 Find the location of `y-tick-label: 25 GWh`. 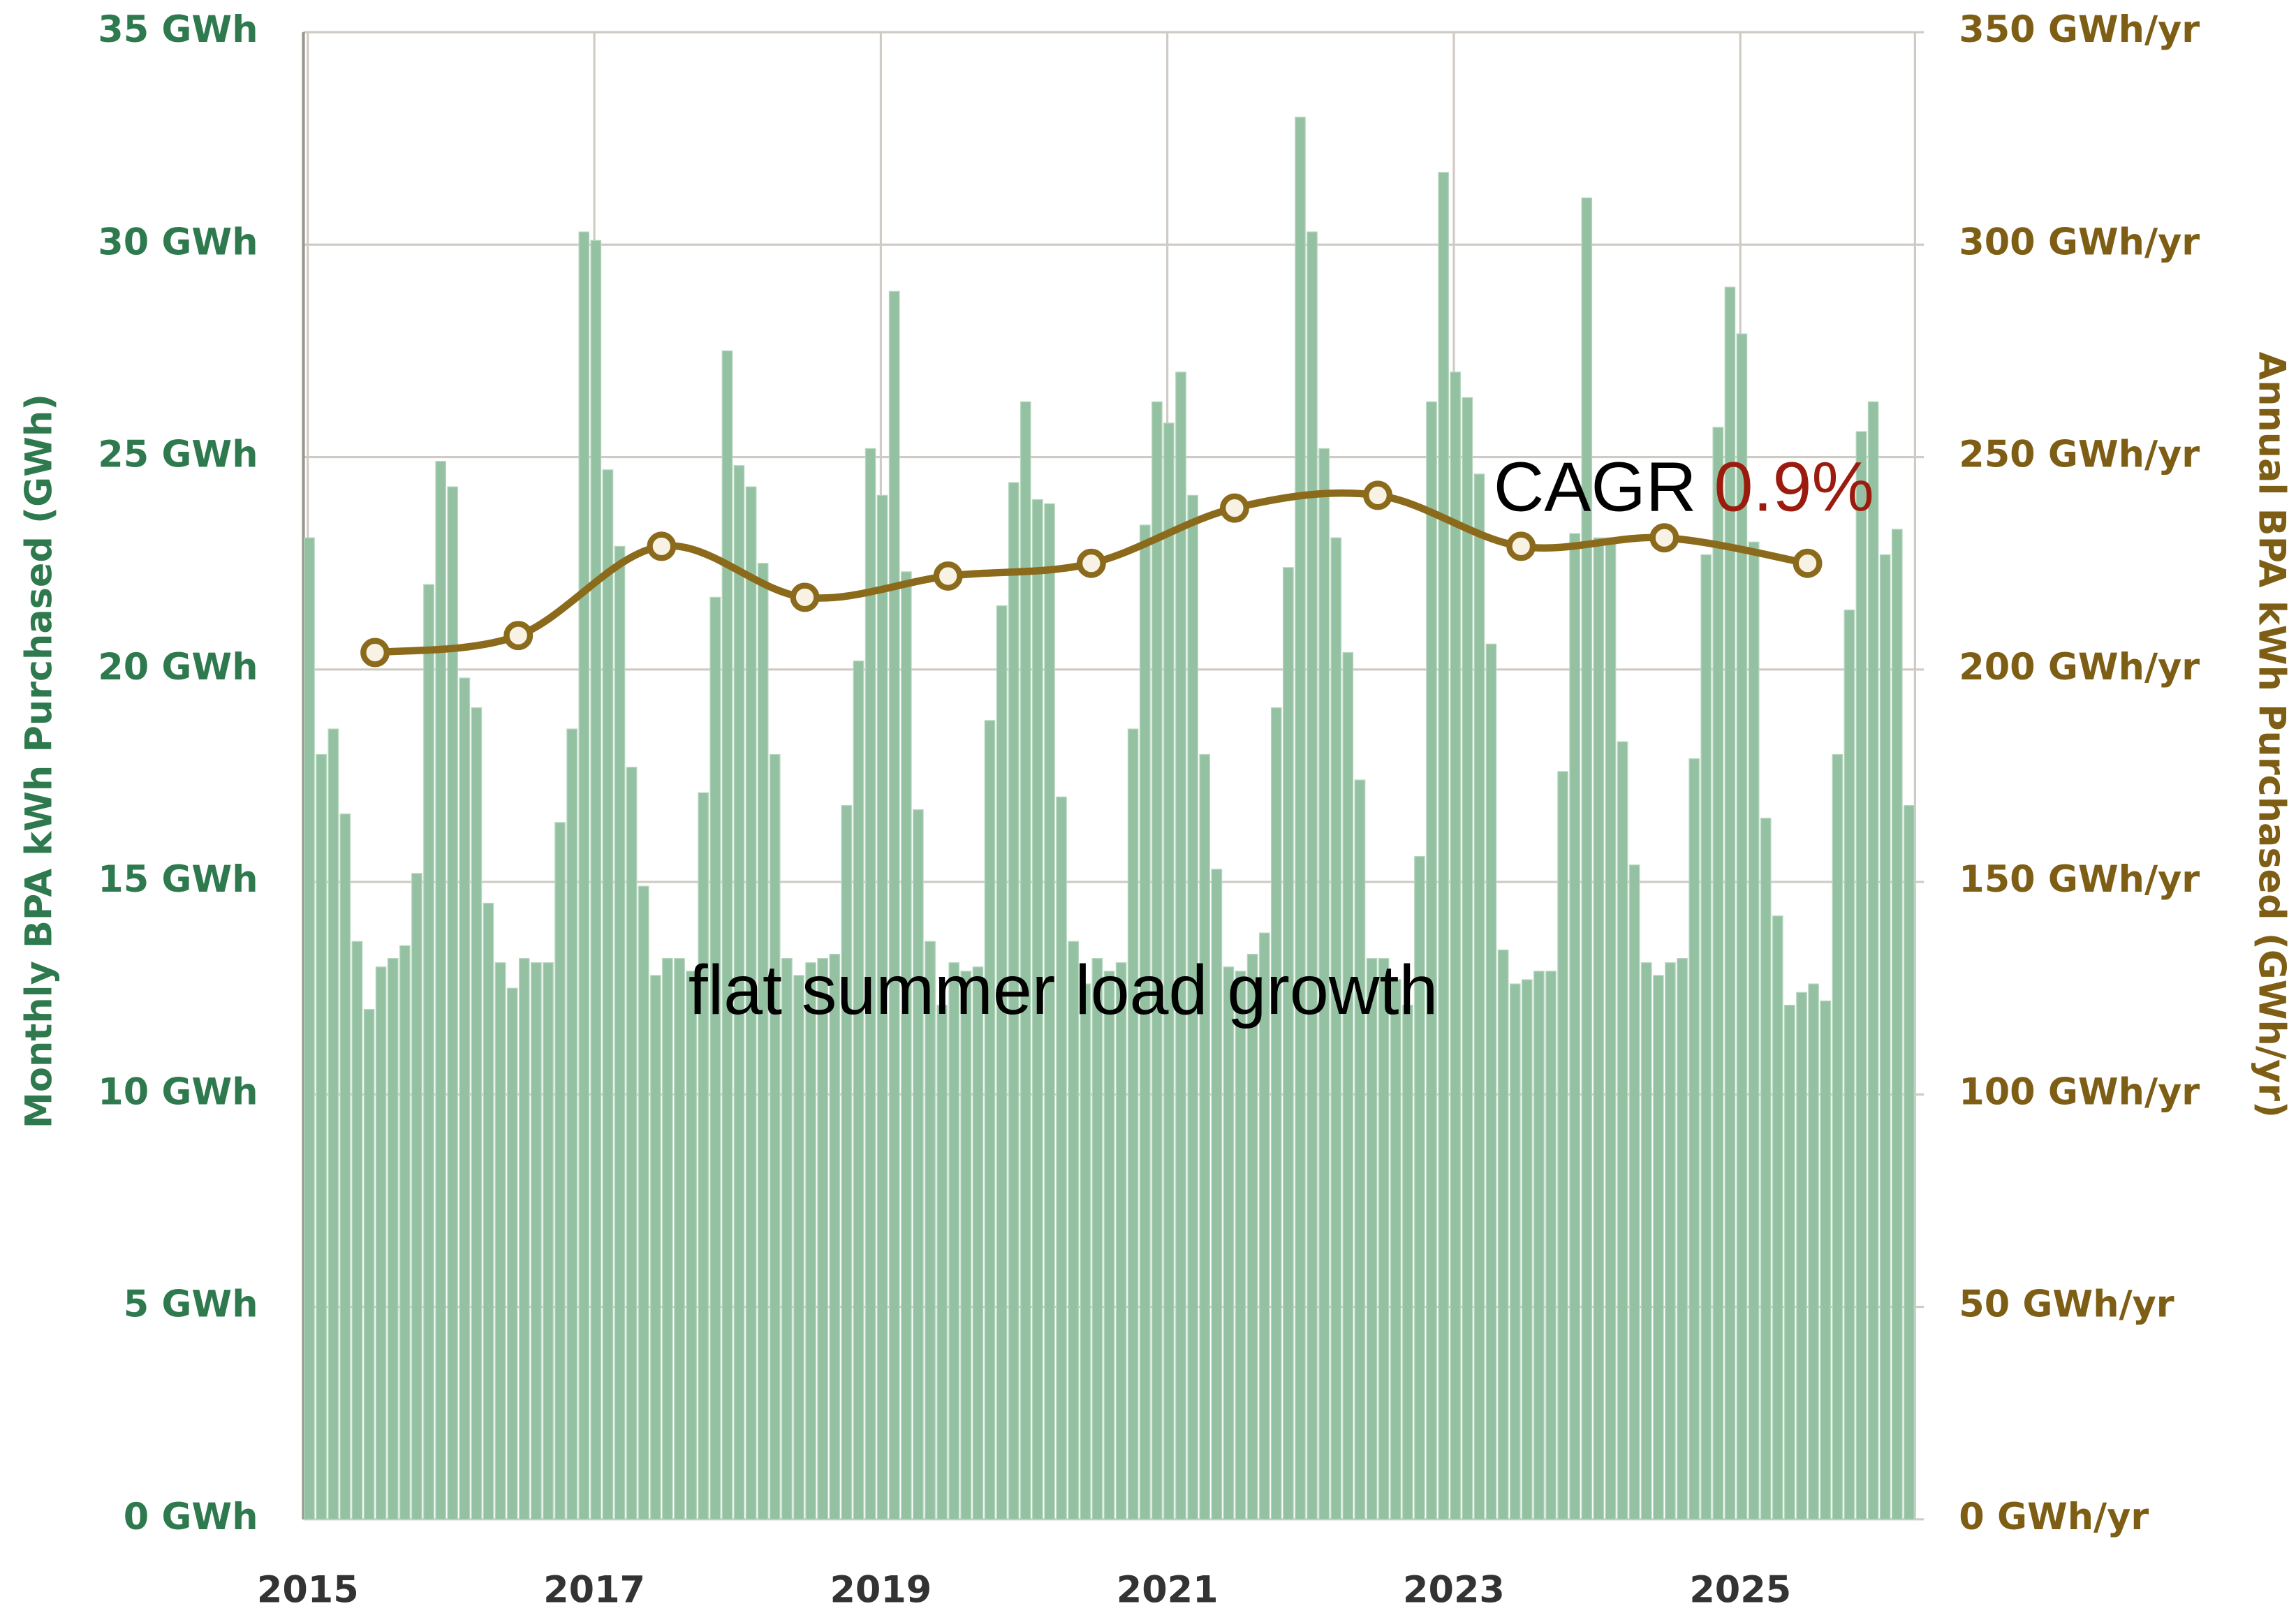

y-tick-label: 25 GWh is located at coordinates (178, 455).